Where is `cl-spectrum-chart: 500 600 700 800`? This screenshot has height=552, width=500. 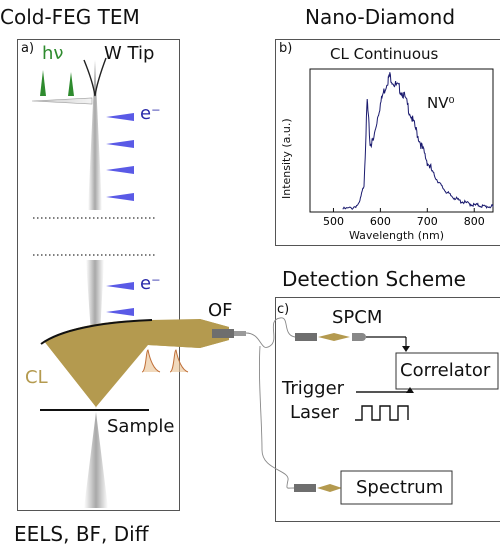
cl-spectrum-chart: 500 600 700 800 is located at coordinates (401, 148).